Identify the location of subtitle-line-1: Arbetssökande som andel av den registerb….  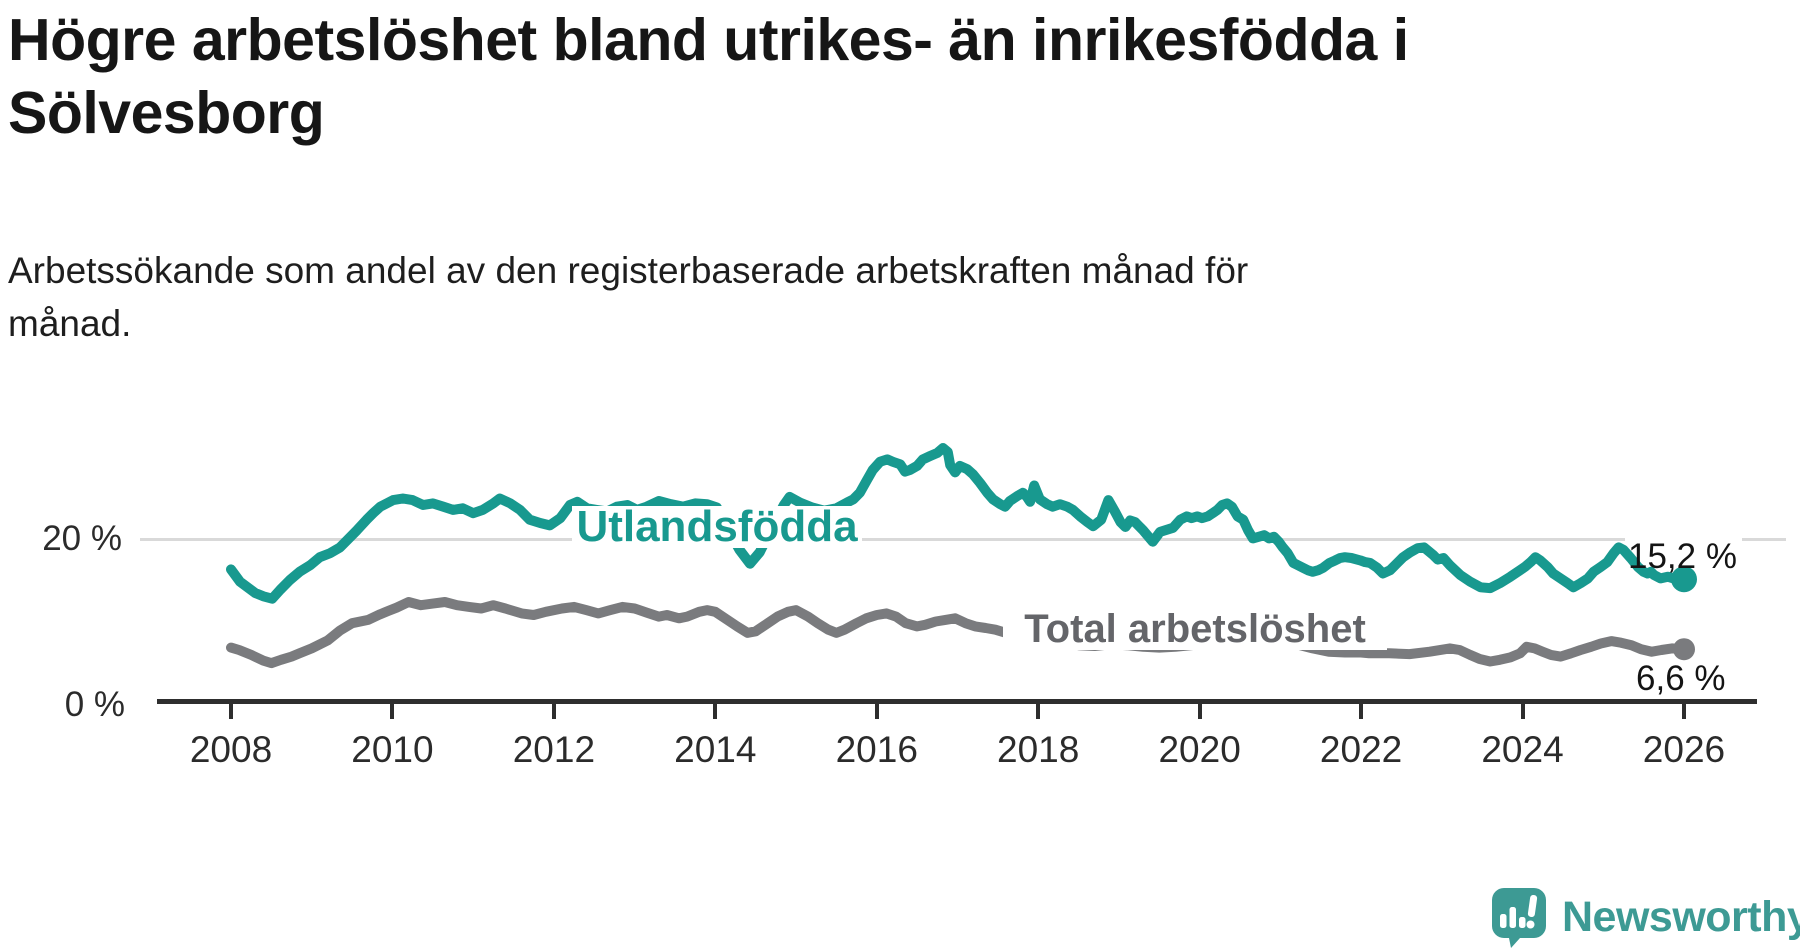
(628, 270).